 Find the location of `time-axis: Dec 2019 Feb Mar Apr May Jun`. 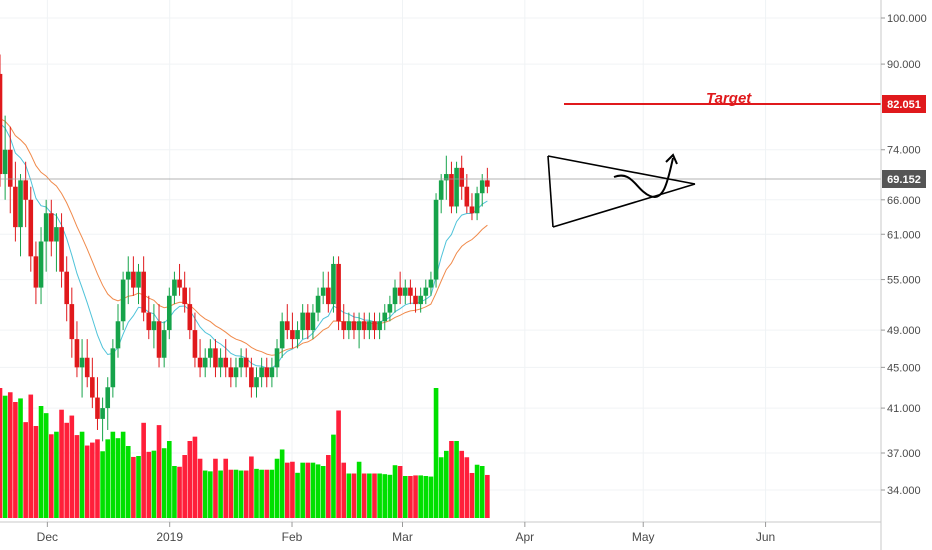

time-axis: Dec 2019 Feb Mar Apr May Jun is located at coordinates (406, 533).